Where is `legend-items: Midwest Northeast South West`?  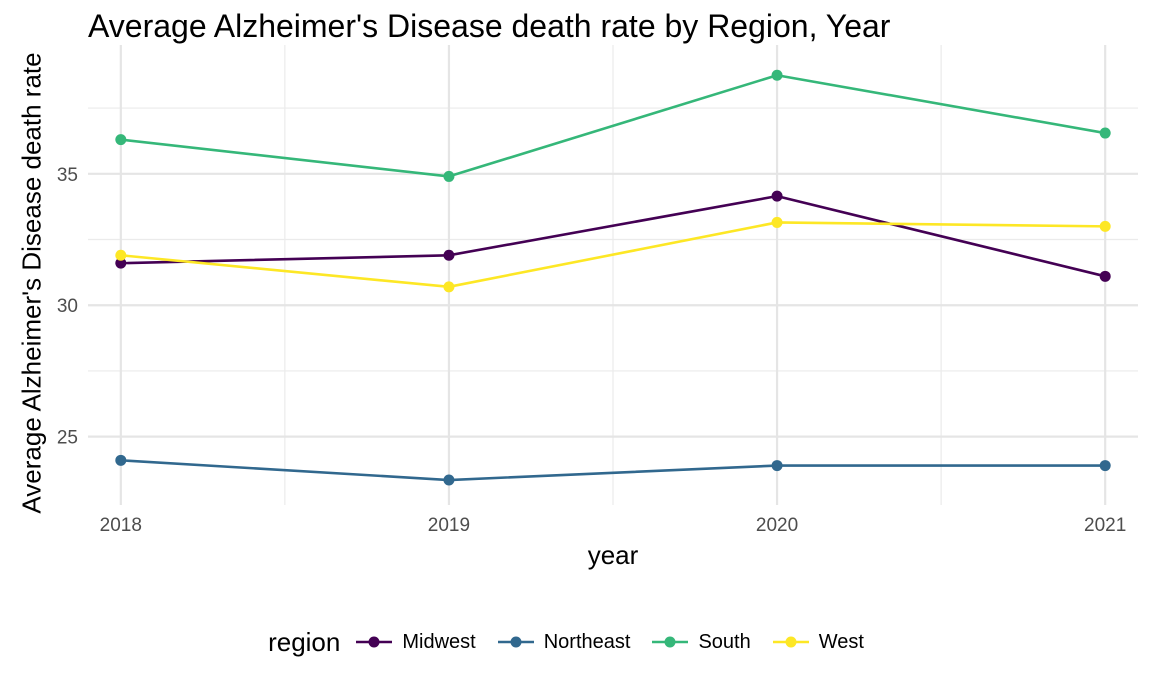
legend-items: Midwest Northeast South West is located at coordinates (619, 642).